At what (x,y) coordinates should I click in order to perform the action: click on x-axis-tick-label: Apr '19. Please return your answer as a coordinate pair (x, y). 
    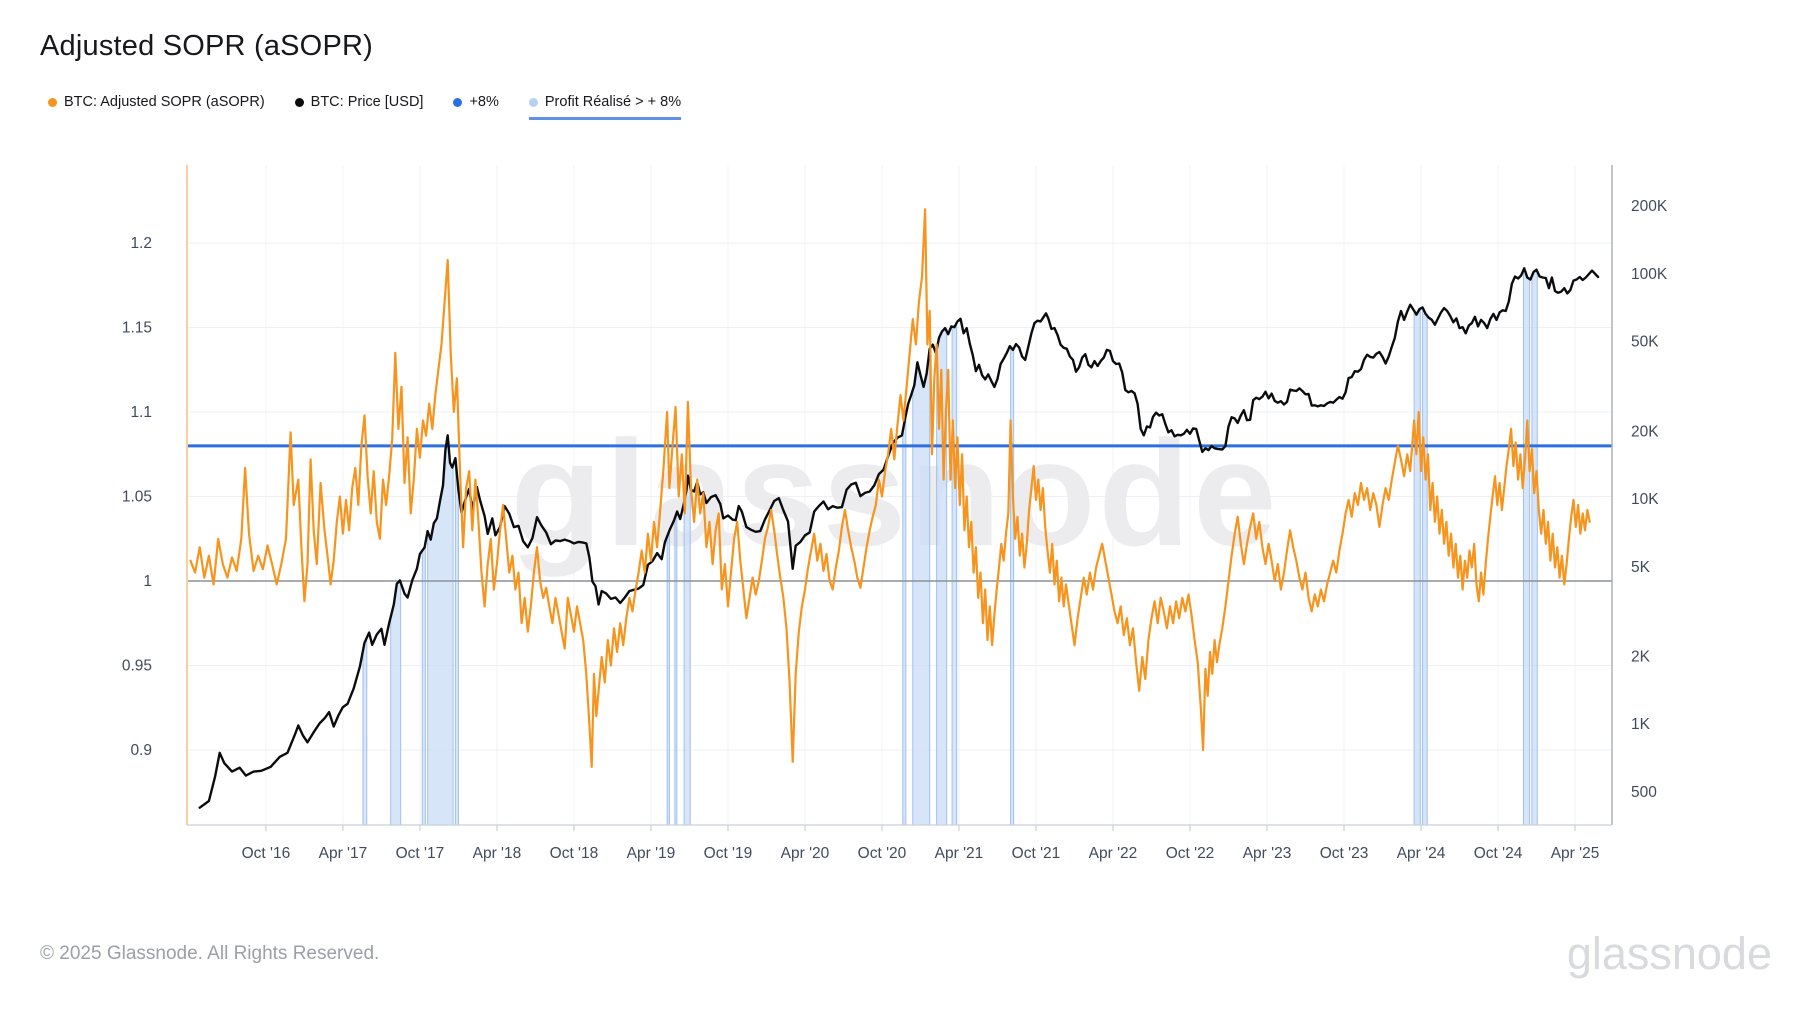
    Looking at the image, I should click on (651, 853).